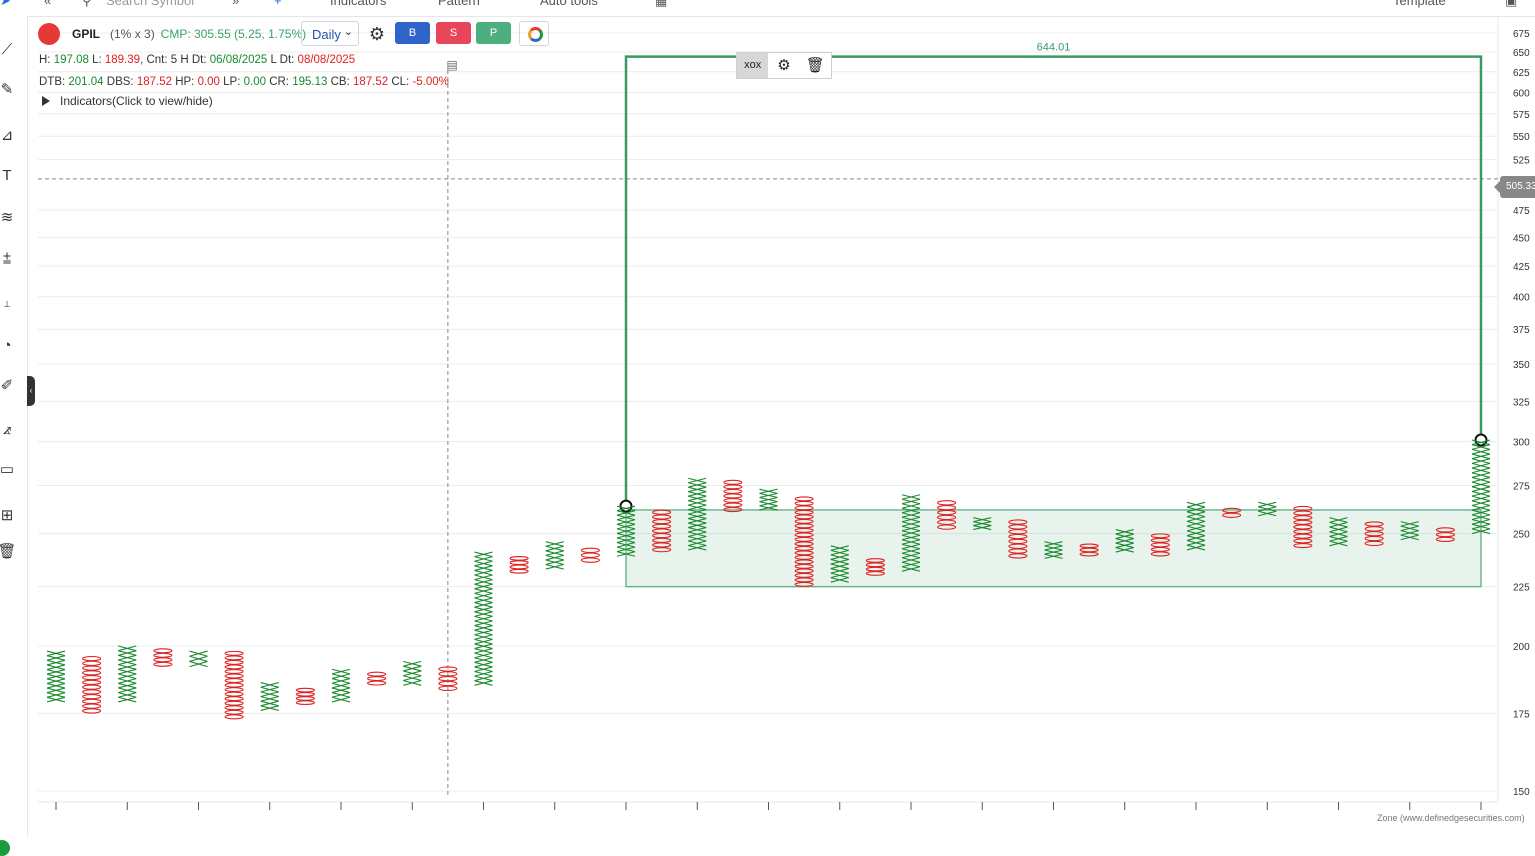 Image resolution: width=1535 pixels, height=856 pixels. Describe the element at coordinates (86, 34) in the screenshot. I see `symbol-name: GPIL` at that location.